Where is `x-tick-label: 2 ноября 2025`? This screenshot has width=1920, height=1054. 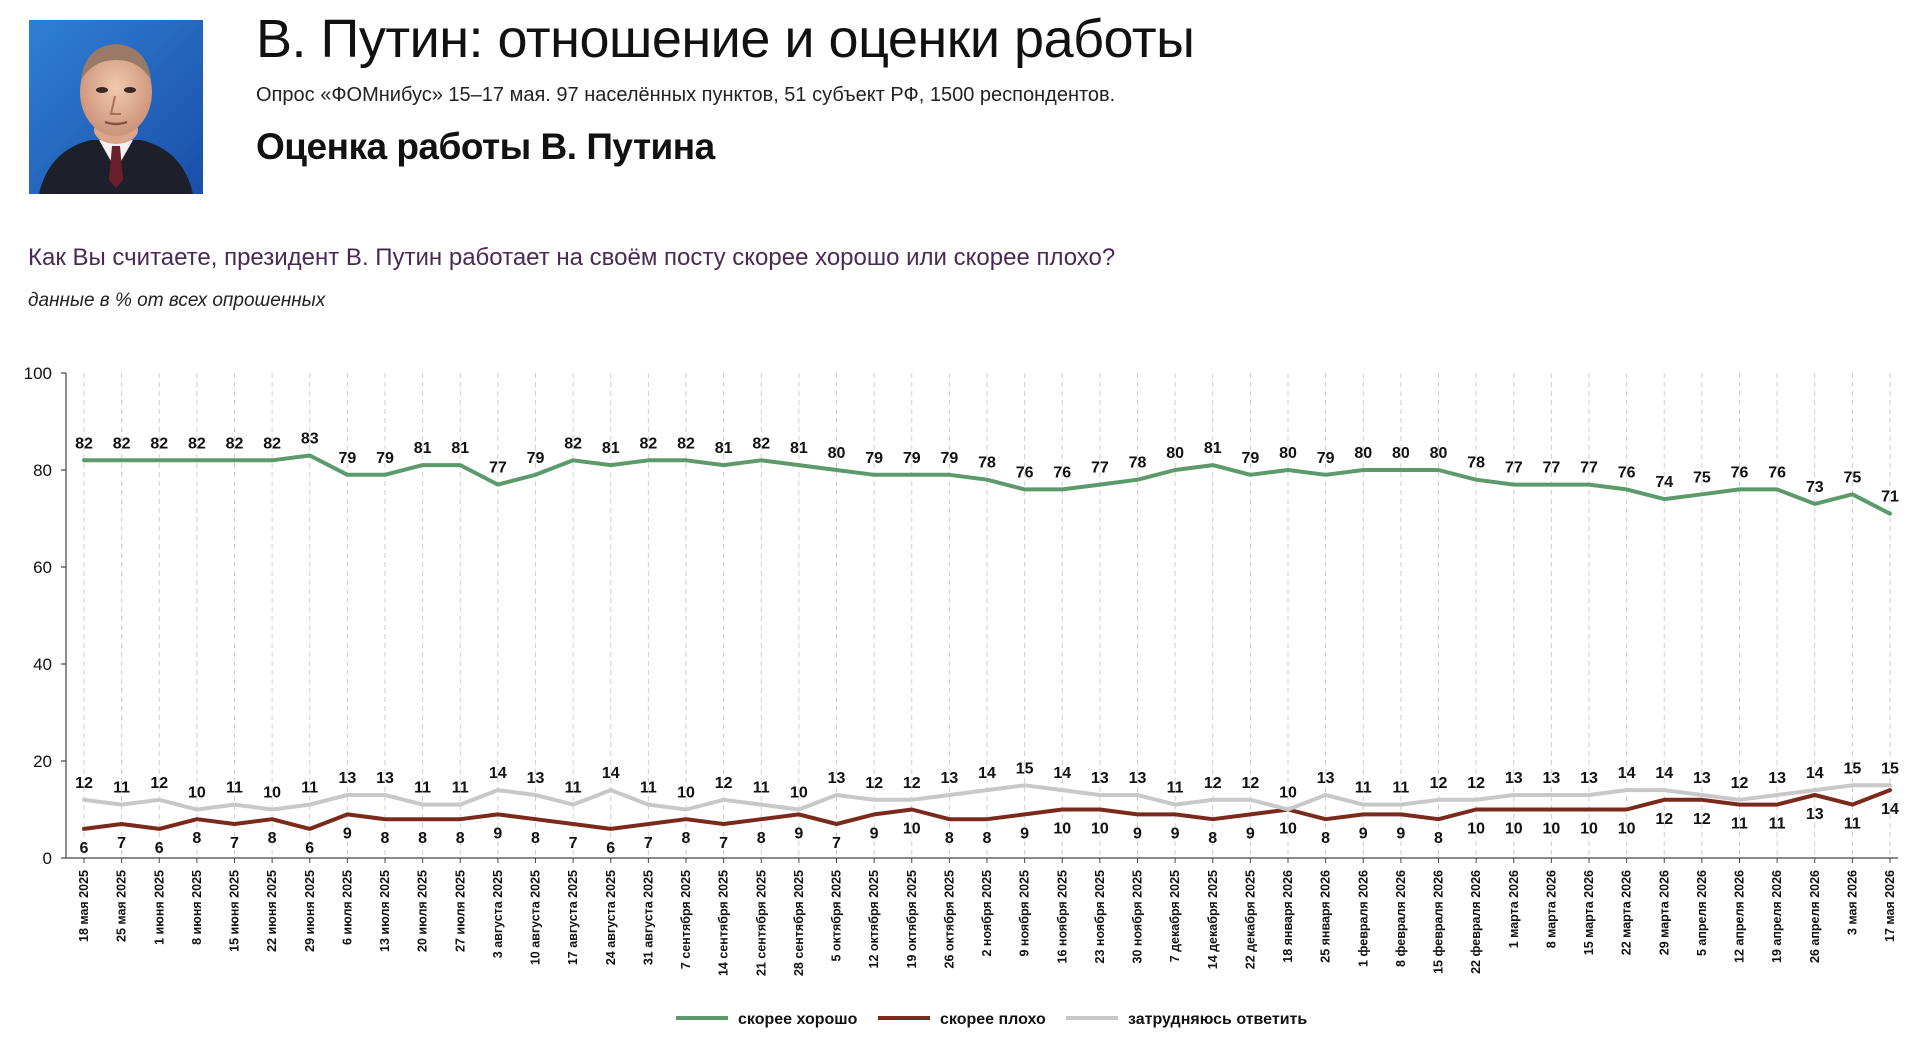
x-tick-label: 2 ноября 2025 is located at coordinates (987, 913).